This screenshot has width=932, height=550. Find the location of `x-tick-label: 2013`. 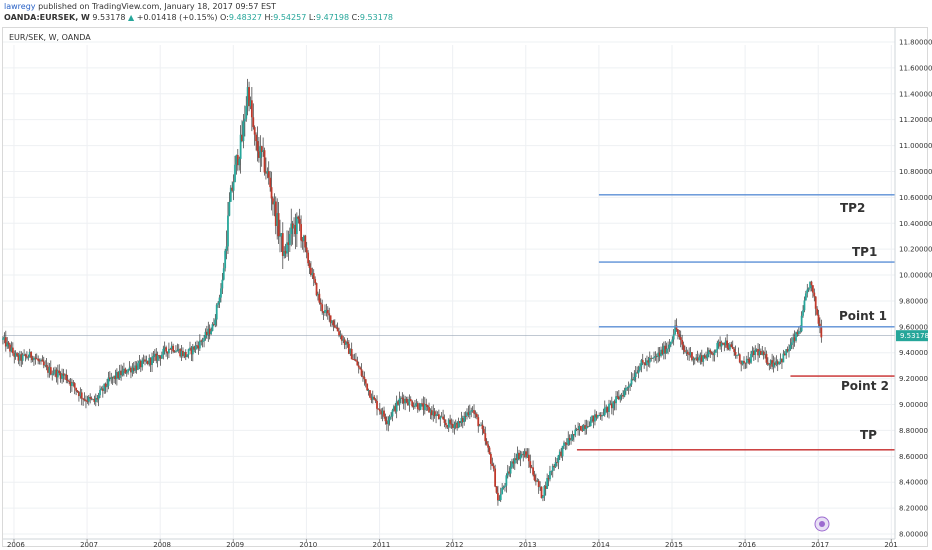

x-tick-label: 2013 is located at coordinates (528, 545).